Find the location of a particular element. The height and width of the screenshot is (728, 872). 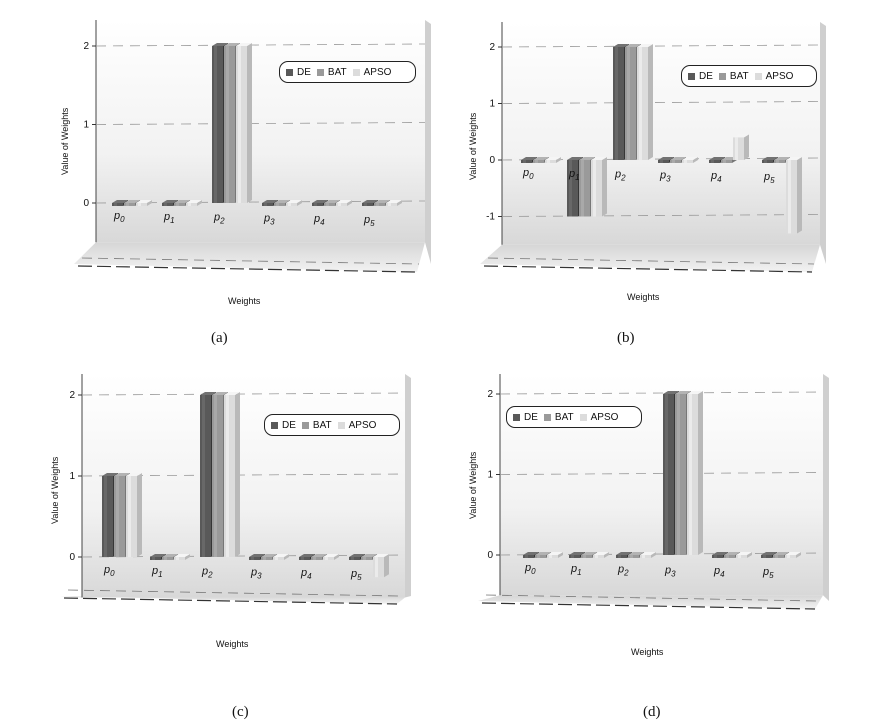

bar-b-p1-apso is located at coordinates (599, 187).